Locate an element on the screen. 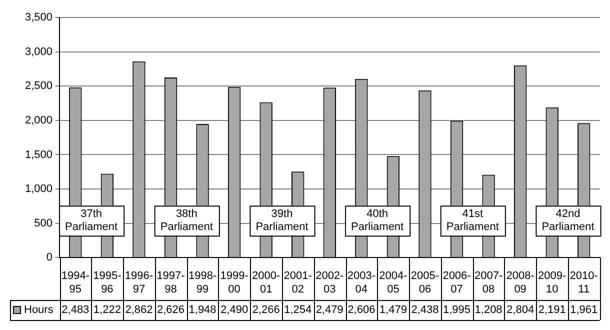 The width and height of the screenshot is (610, 330). y-tick-label: 3,000 is located at coordinates (38, 52).